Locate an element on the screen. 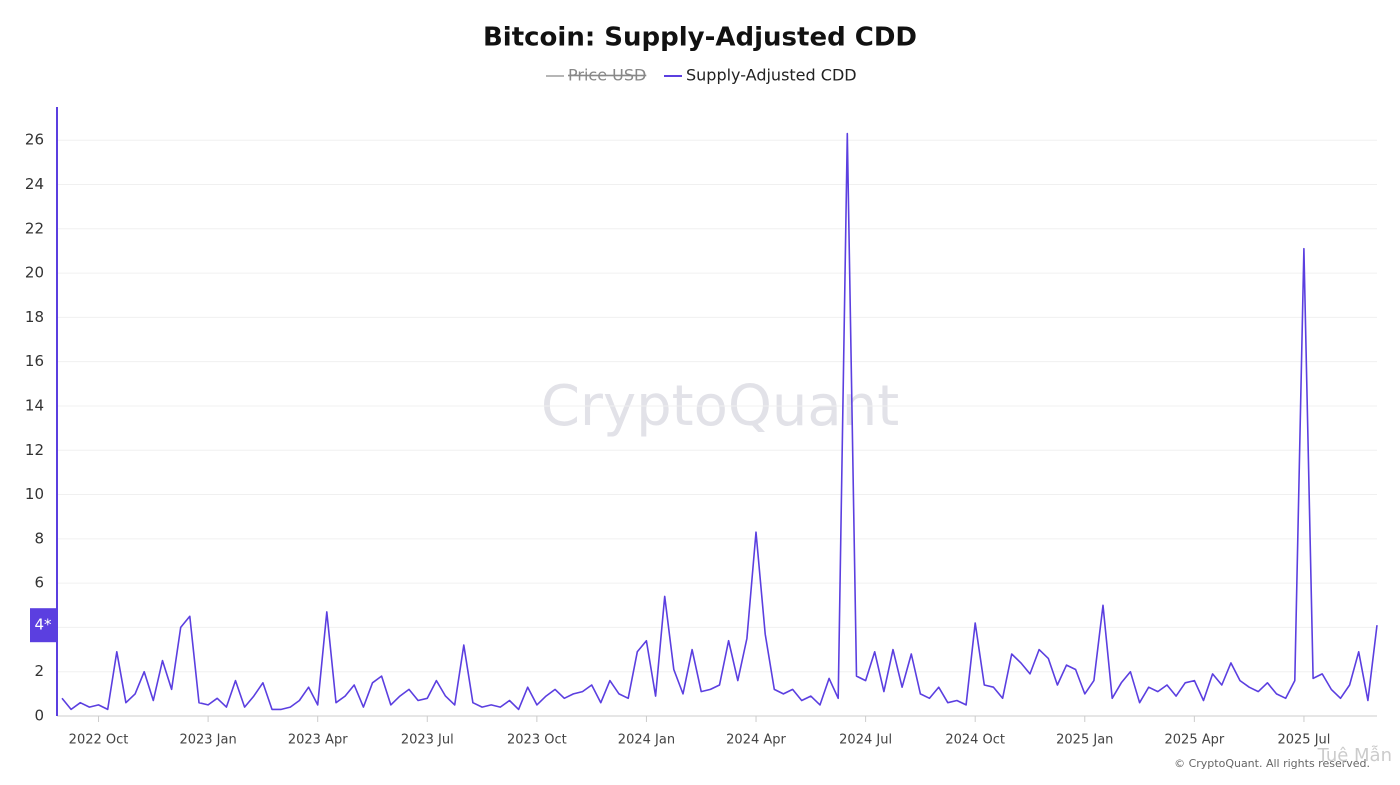  y-tick-label: 18 is located at coordinates (34, 317).